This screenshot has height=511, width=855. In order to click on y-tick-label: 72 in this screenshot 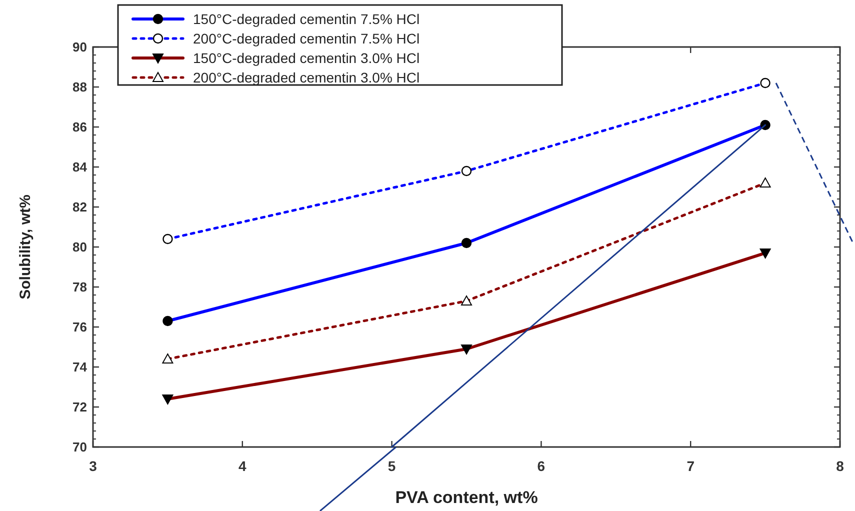, I will do `click(79, 407)`.